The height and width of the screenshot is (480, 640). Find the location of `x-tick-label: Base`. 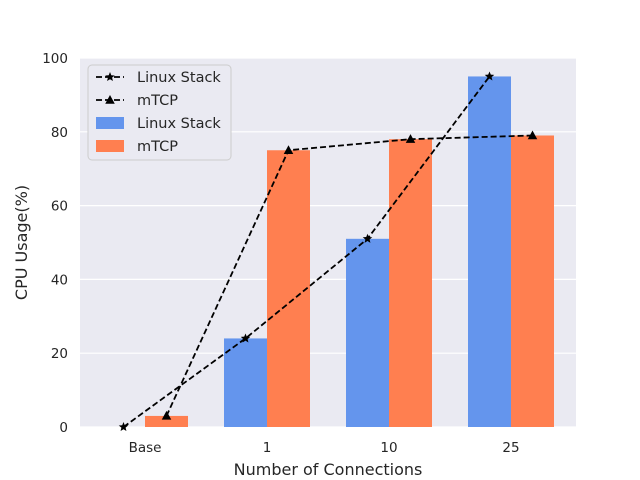

x-tick-label: Base is located at coordinates (145, 448).